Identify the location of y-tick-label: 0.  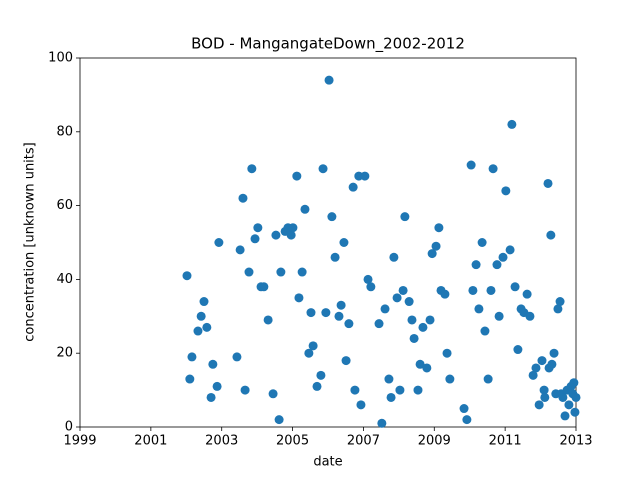
(69, 427).